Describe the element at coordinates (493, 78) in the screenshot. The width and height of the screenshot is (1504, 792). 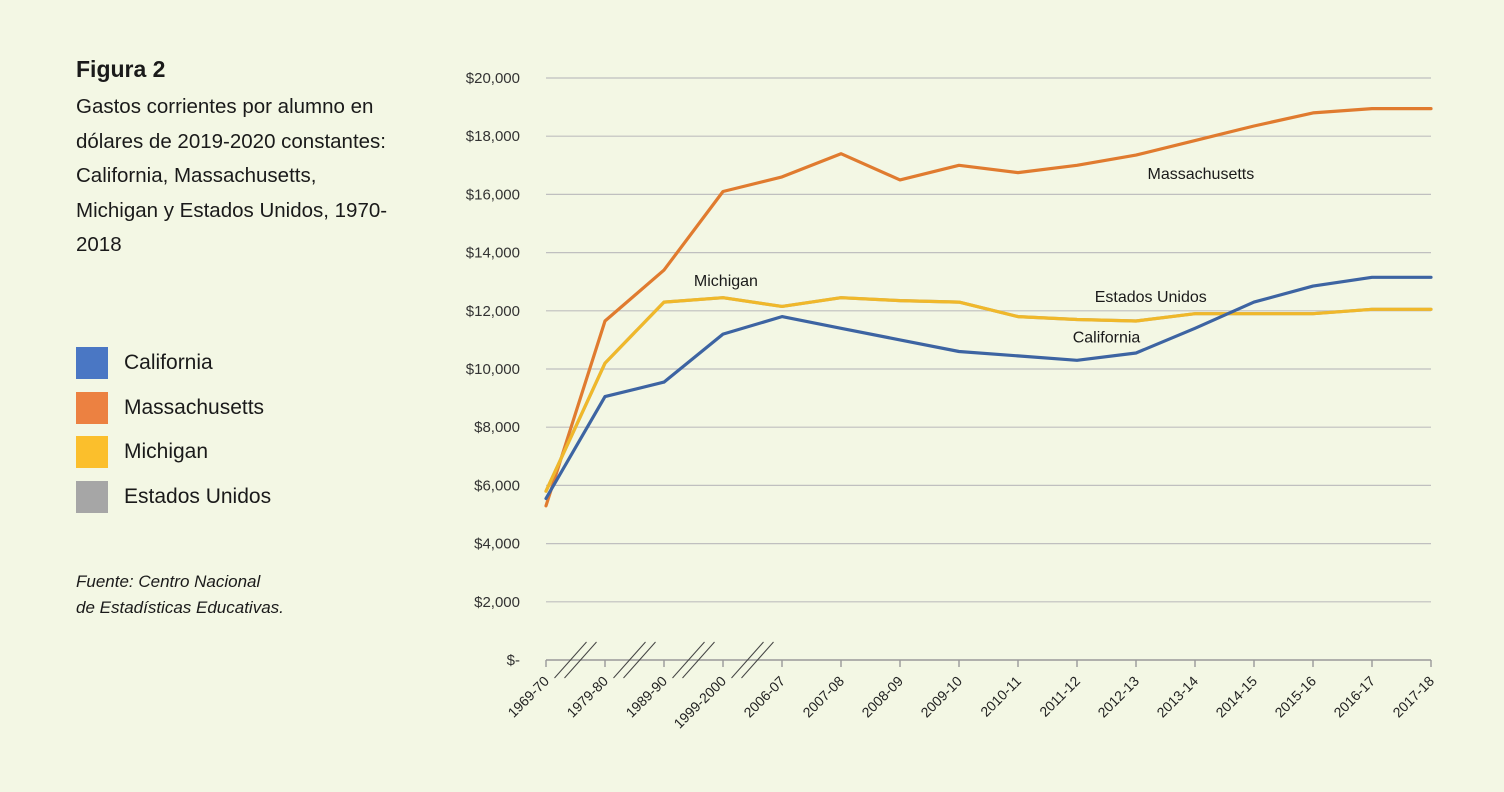
I see `y-tick-label: $20,000` at that location.